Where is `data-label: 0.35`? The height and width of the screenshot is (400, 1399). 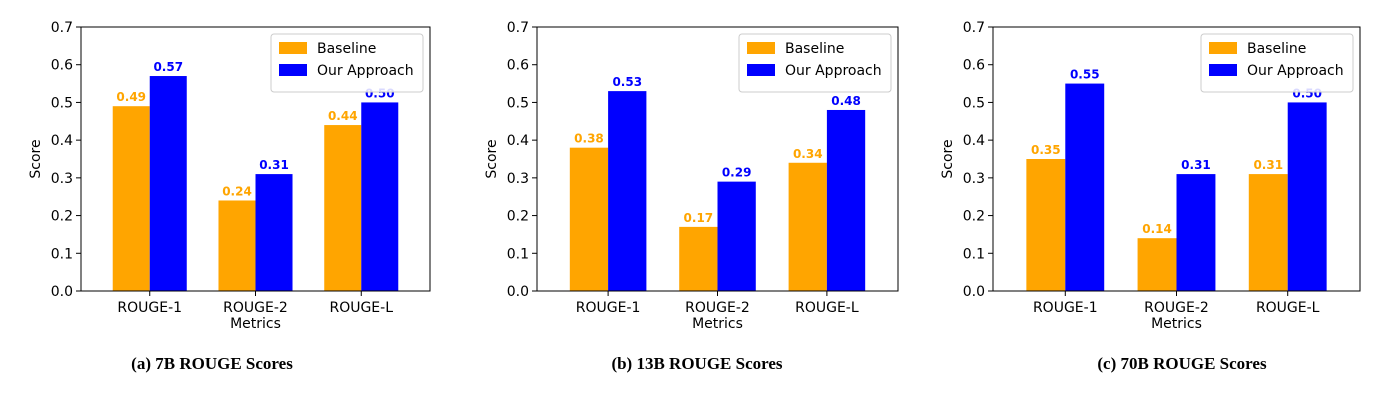 data-label: 0.35 is located at coordinates (1046, 150).